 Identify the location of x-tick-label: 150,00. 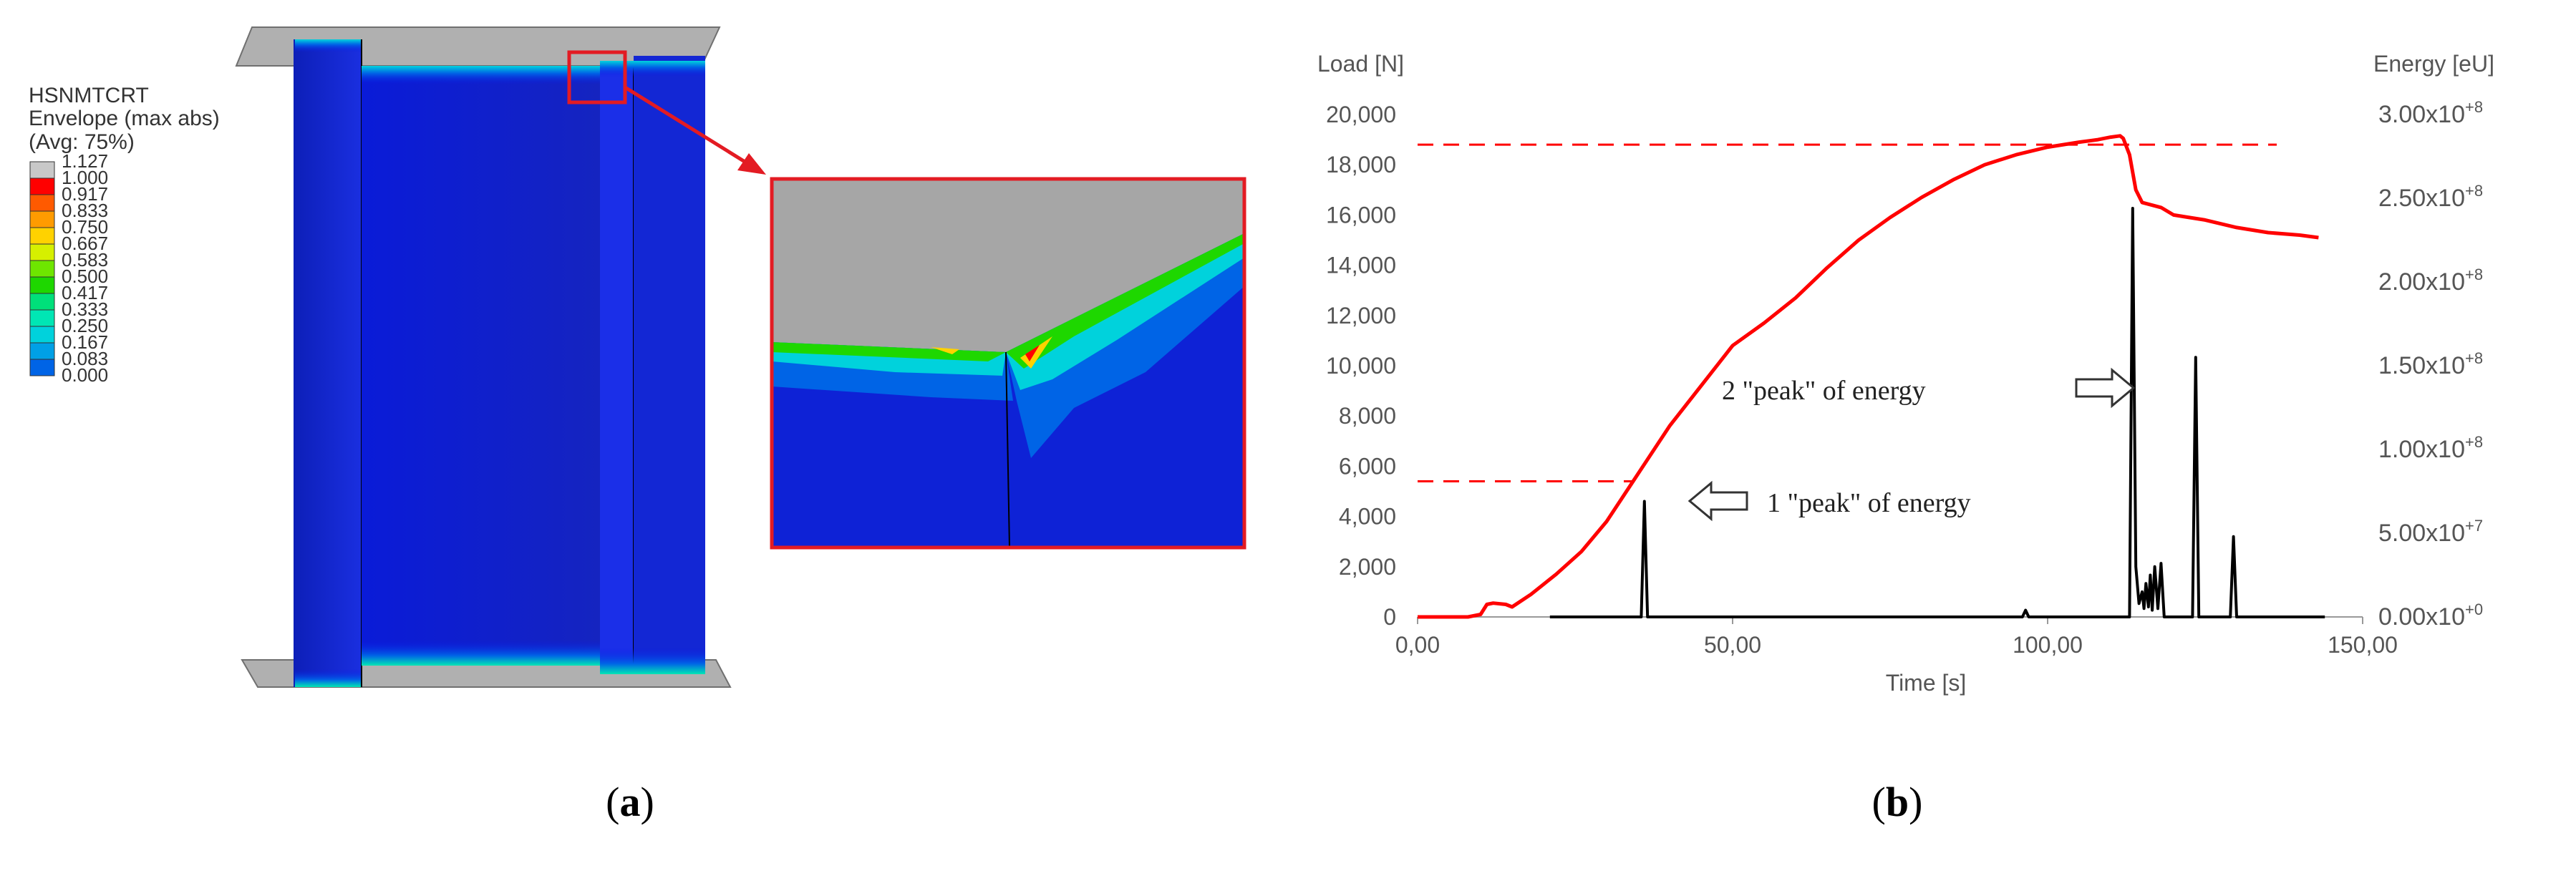
(2363, 645).